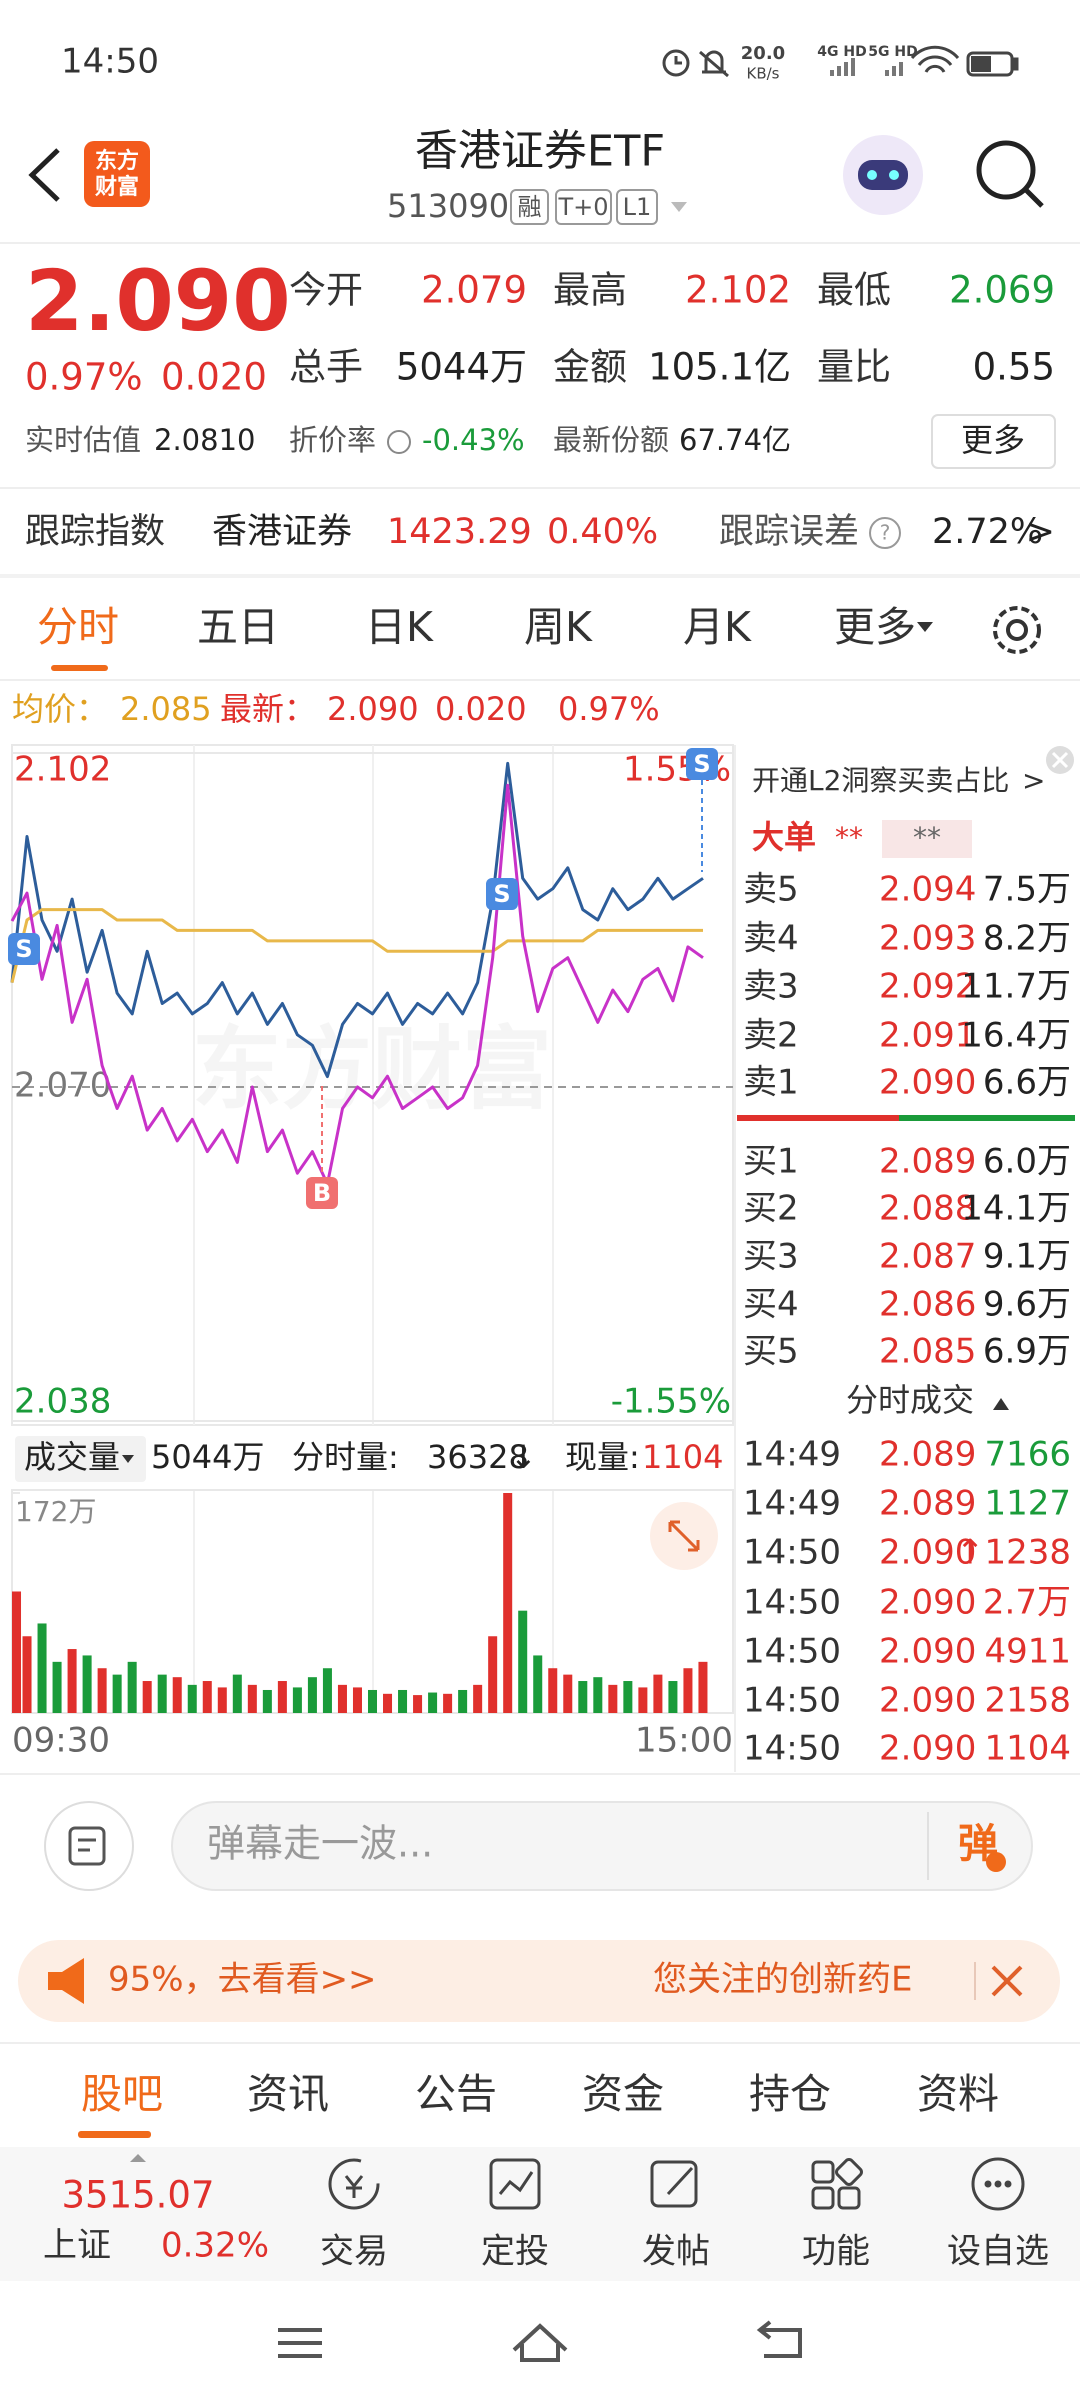  Describe the element at coordinates (540, 152) in the screenshot. I see `title: 香港证券ETF` at that location.